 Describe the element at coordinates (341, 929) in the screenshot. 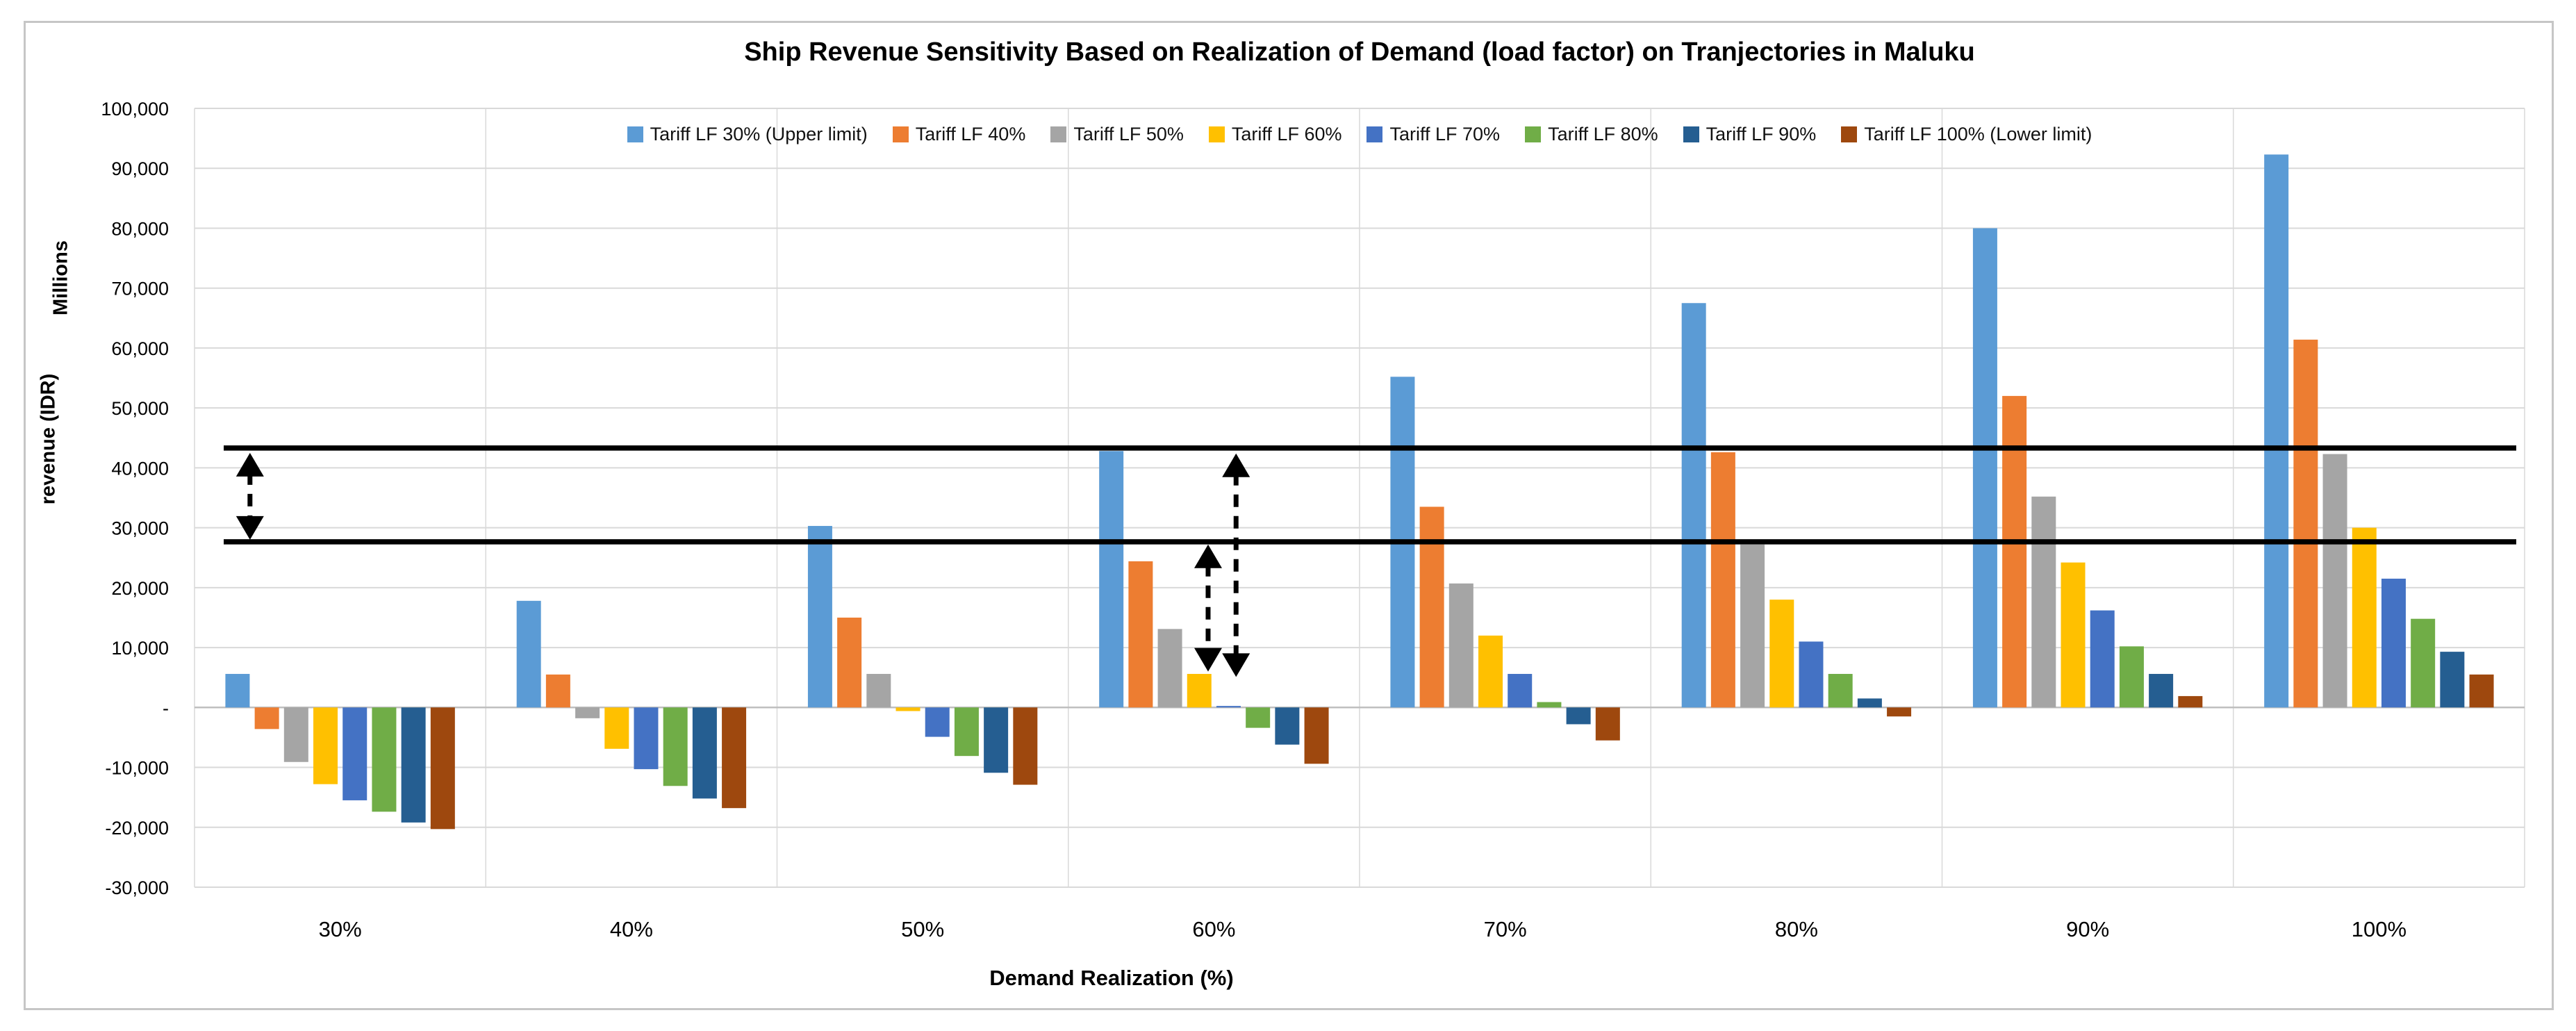

I see `x-tick-label: 30%` at that location.